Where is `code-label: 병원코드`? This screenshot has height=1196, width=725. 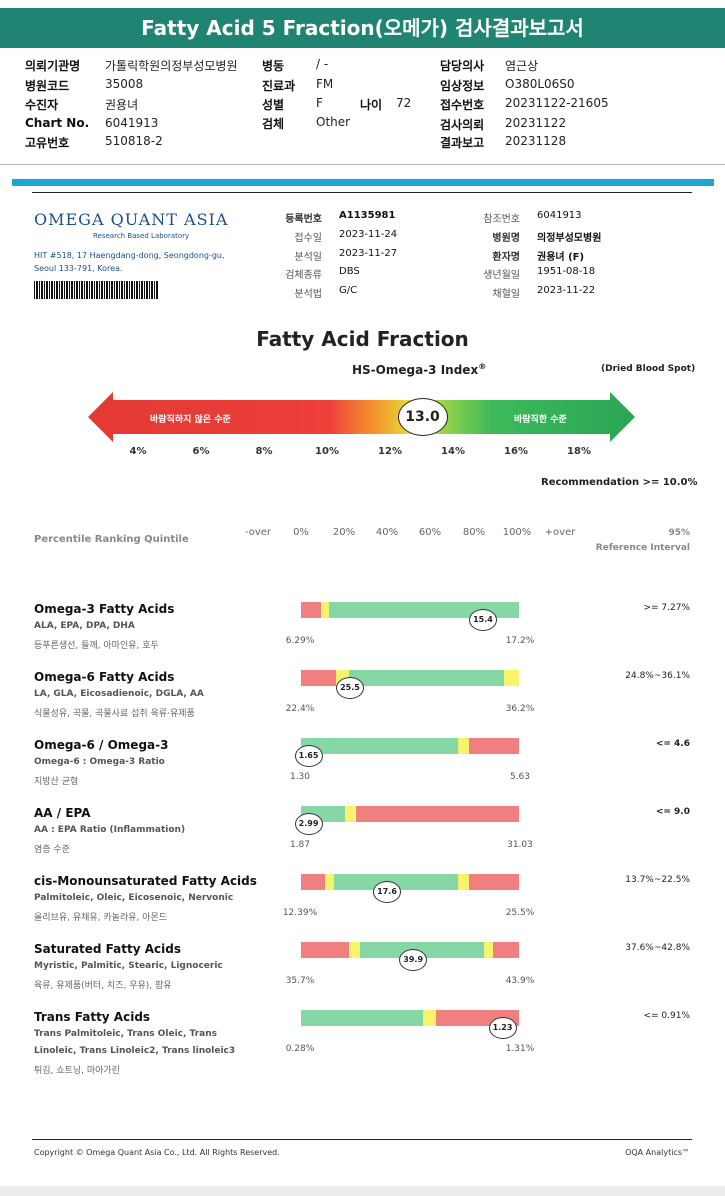
code-label: 병원코드 is located at coordinates (47, 86).